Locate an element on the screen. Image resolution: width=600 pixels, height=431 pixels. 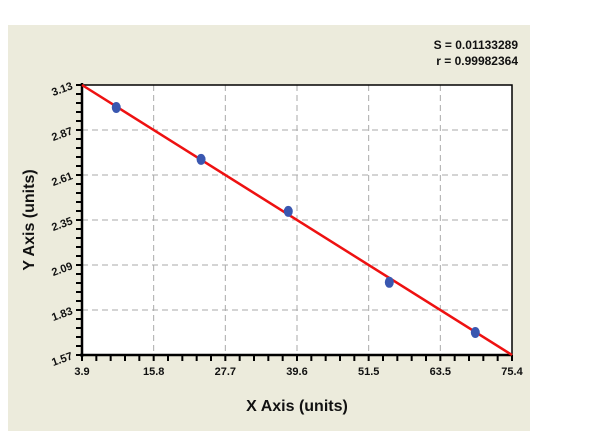
x-tick-label: 27.7 is located at coordinates (225, 372).